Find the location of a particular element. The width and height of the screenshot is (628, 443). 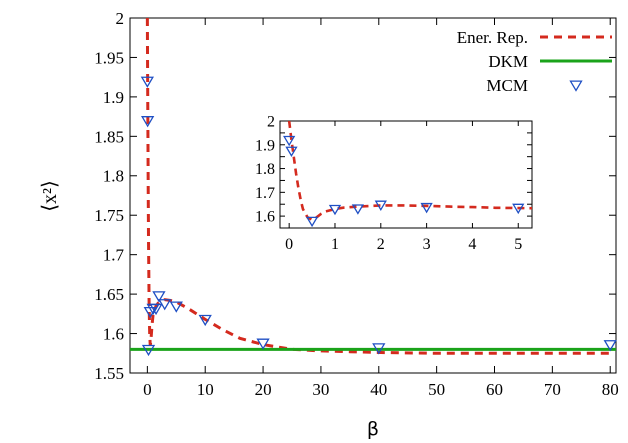

inset-frame is located at coordinates (406, 174).